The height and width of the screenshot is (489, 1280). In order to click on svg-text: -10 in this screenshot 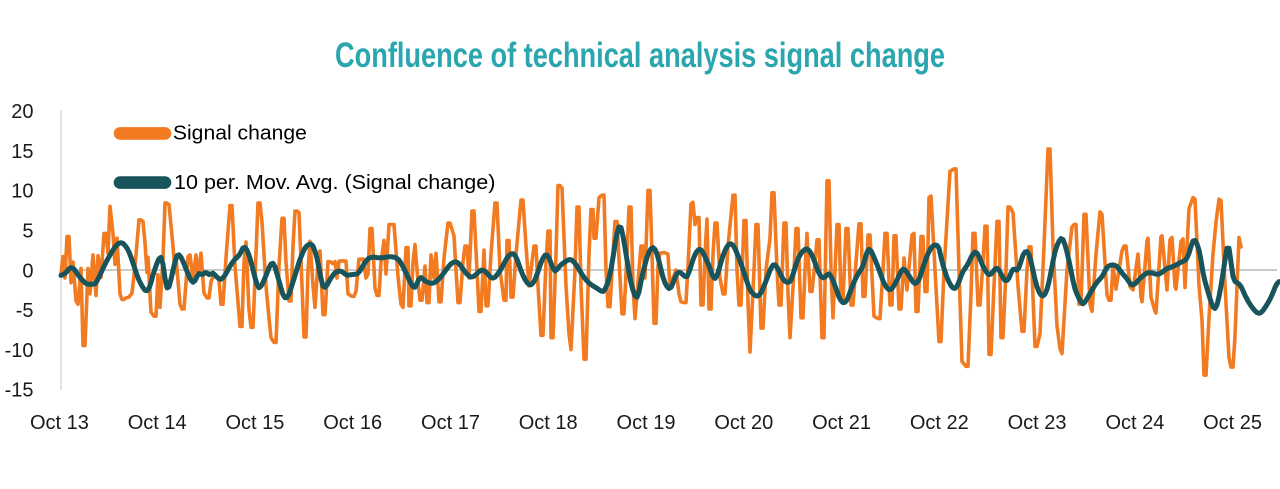, I will do `click(19, 351)`.